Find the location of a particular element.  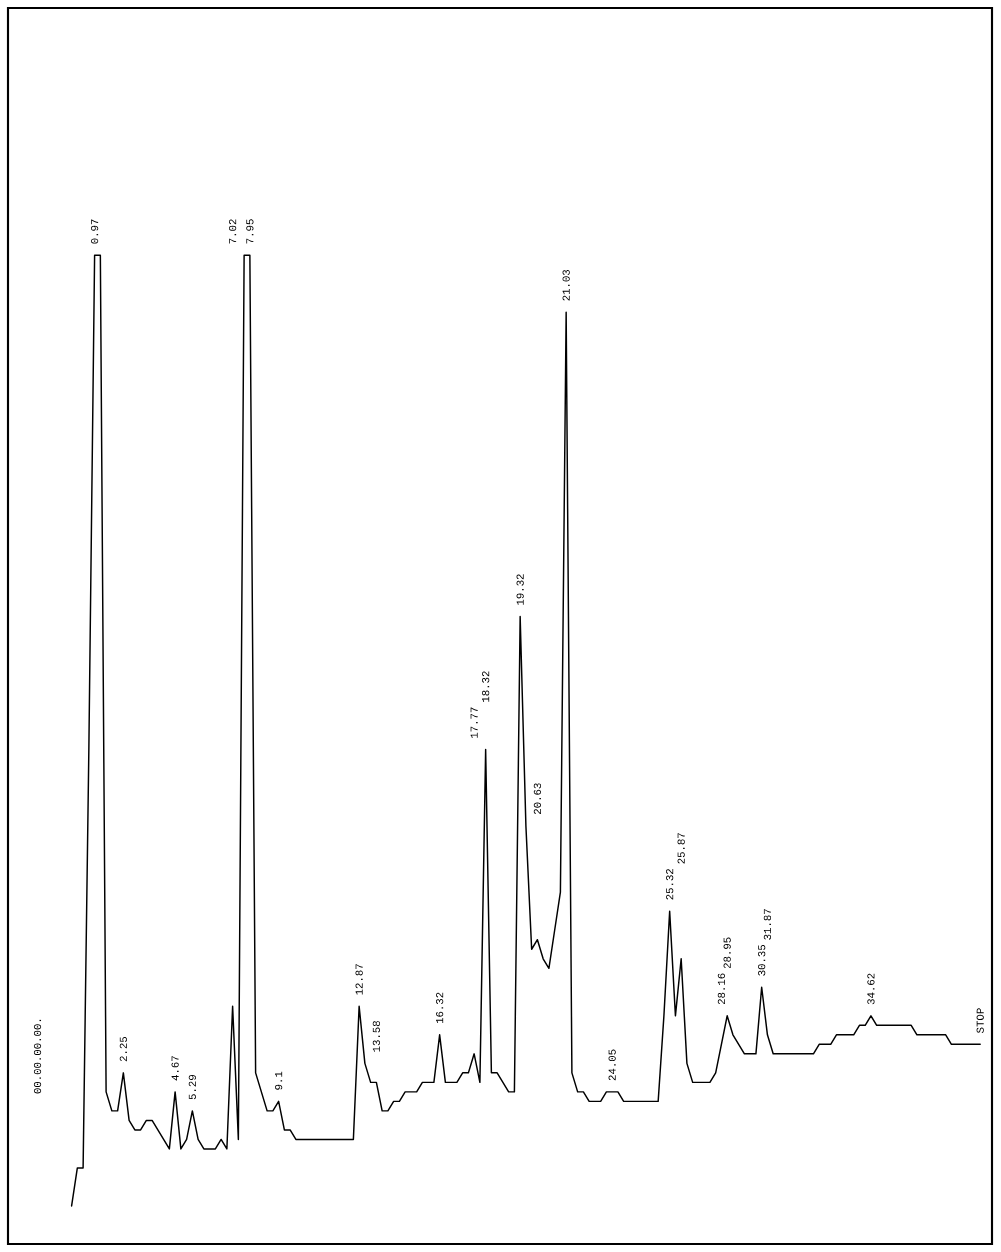

annotation: 30.35 is located at coordinates (762, 960).